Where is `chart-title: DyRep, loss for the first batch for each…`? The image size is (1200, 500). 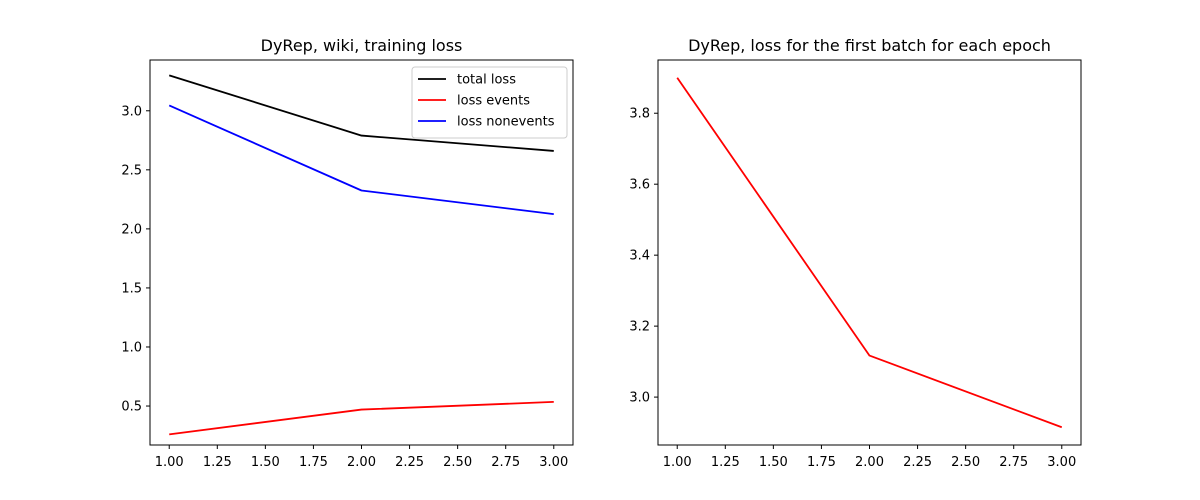
chart-title: DyRep, loss for the first batch for each… is located at coordinates (869, 45).